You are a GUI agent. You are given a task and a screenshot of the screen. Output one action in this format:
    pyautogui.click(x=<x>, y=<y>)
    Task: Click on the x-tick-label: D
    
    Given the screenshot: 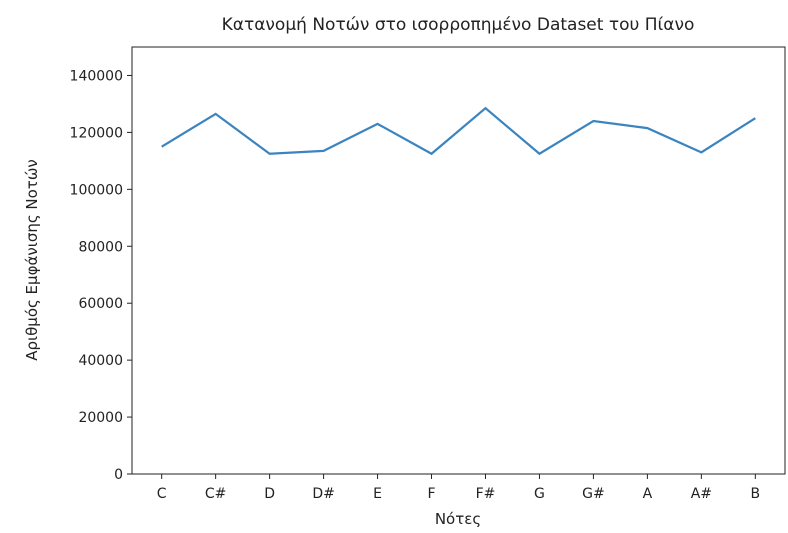 What is the action you would take?
    pyautogui.click(x=269, y=494)
    